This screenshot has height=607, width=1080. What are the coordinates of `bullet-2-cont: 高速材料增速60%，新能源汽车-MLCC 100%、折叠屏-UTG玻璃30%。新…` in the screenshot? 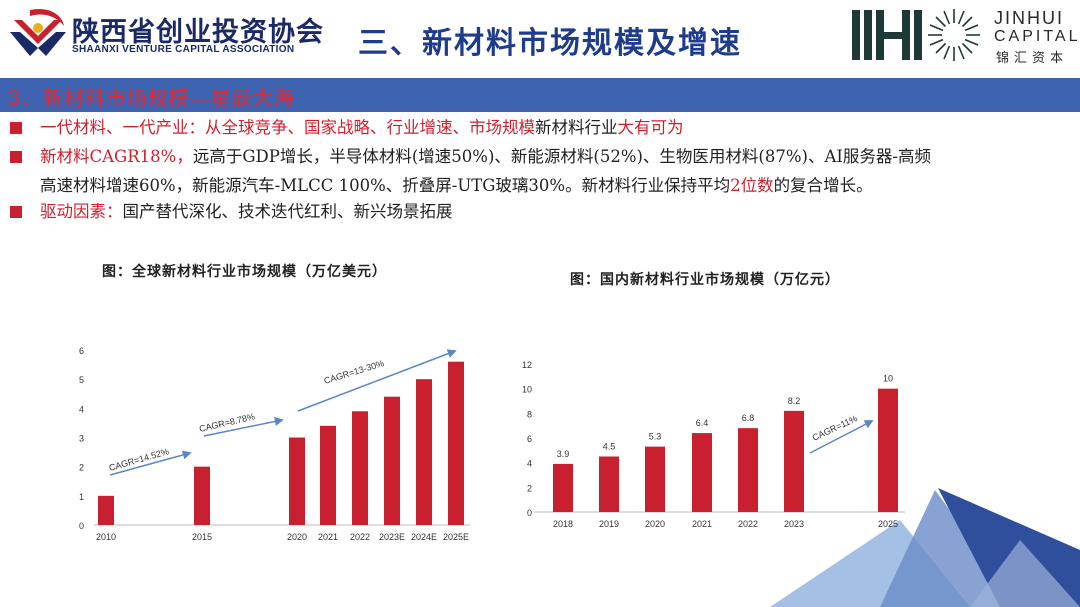 It's located at (456, 186).